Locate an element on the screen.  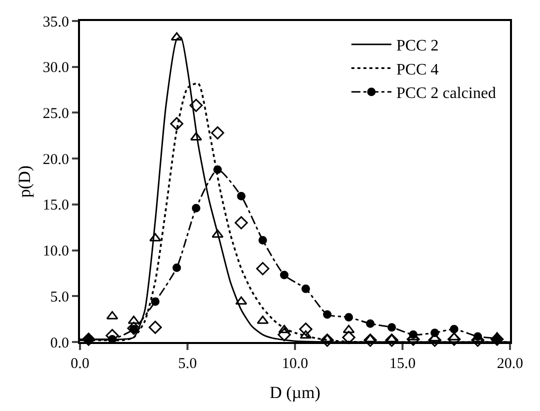
y-axis-title: p(D) is located at coordinates (24, 181).